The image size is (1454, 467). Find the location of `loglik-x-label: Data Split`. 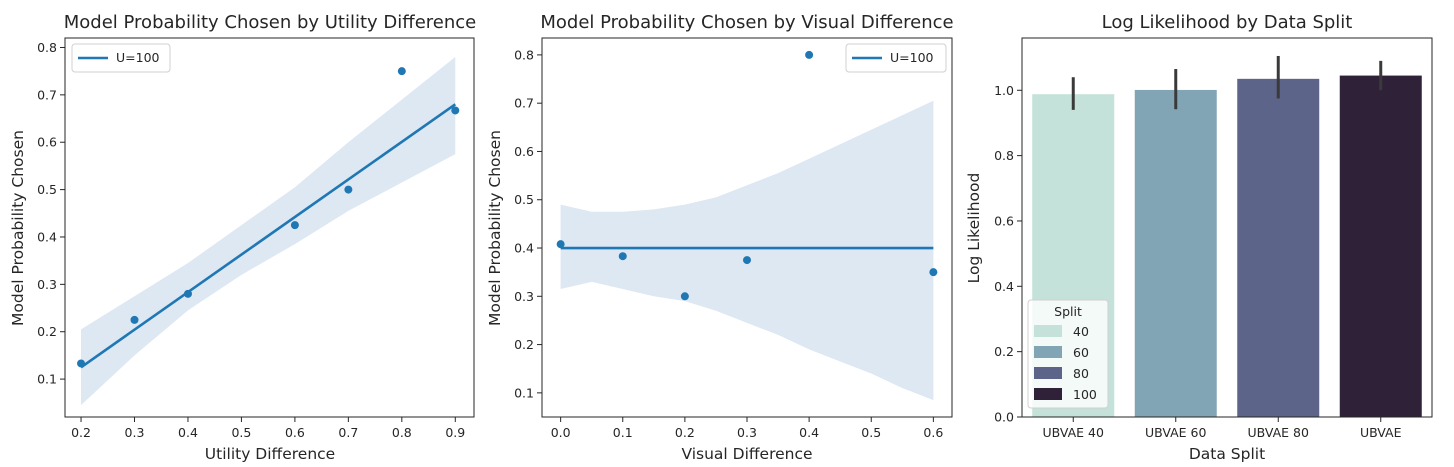

loglik-x-label: Data Split is located at coordinates (1227, 454).